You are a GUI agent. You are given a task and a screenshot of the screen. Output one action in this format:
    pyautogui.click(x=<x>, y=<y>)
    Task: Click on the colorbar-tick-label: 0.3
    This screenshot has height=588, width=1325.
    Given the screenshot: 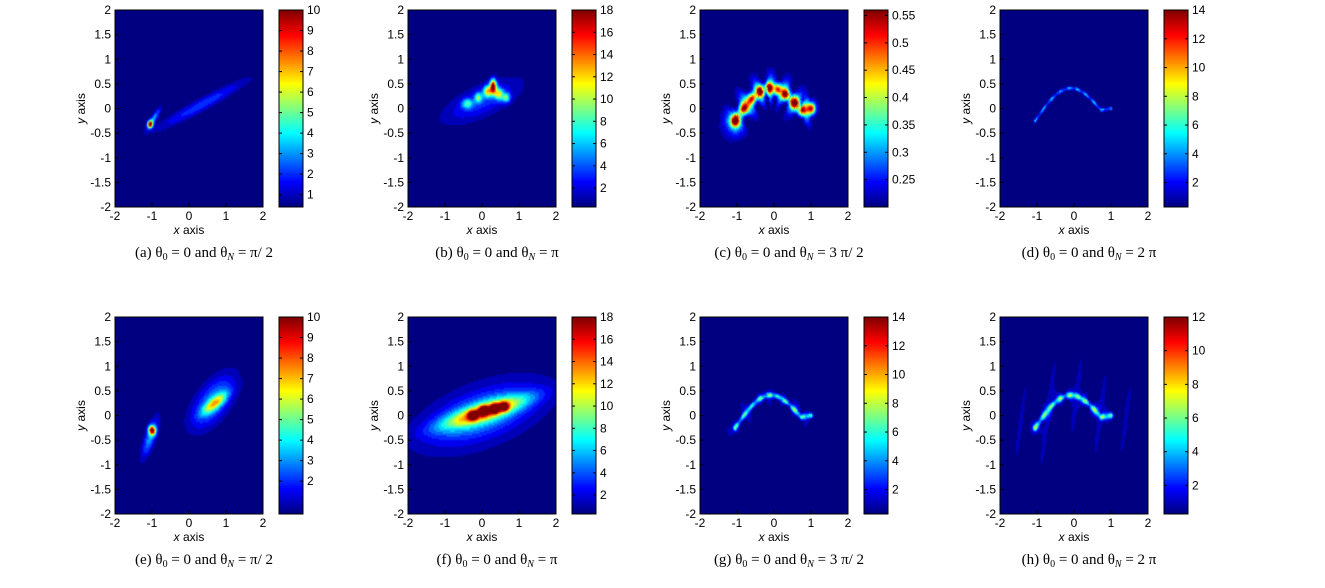 What is the action you would take?
    pyautogui.click(x=900, y=152)
    